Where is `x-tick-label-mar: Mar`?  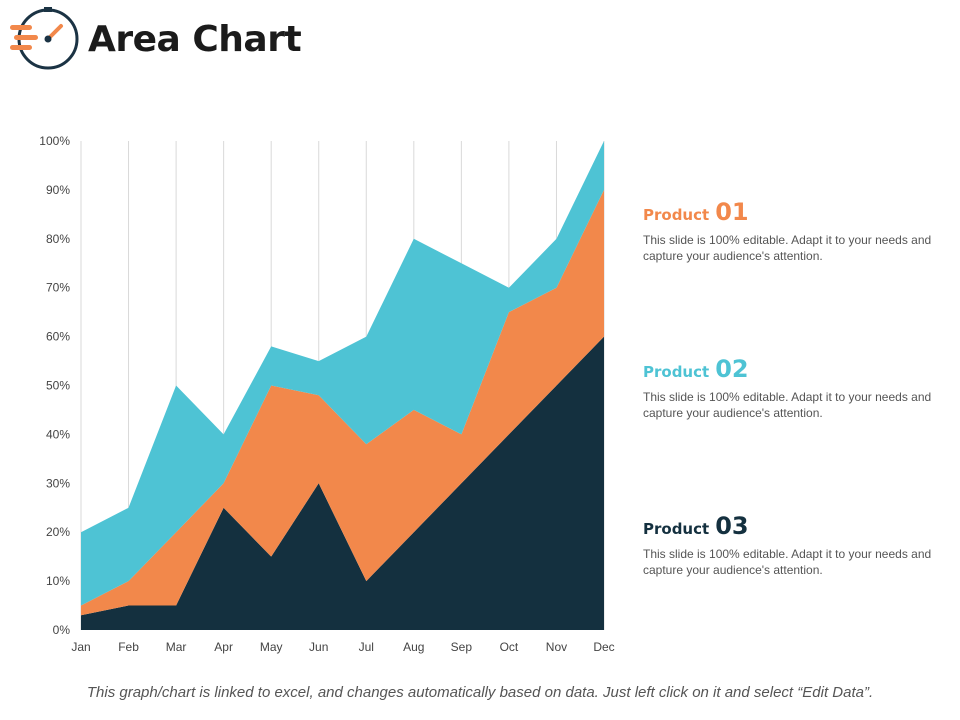 x-tick-label-mar: Mar is located at coordinates (176, 647).